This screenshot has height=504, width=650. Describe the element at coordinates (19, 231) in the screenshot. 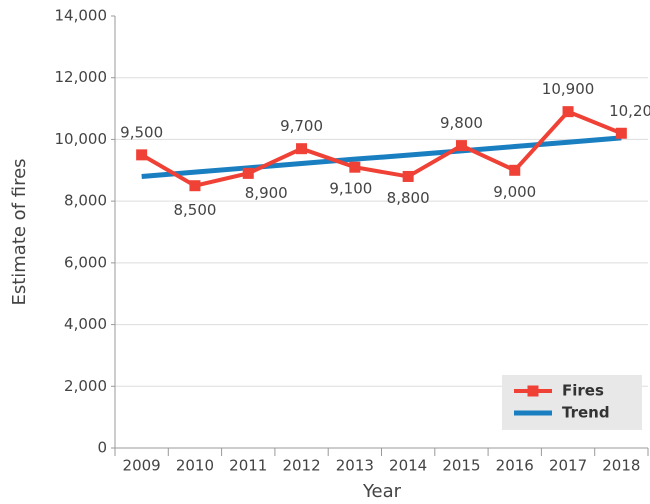

I see `y-axis-label: Estimate of fires` at that location.